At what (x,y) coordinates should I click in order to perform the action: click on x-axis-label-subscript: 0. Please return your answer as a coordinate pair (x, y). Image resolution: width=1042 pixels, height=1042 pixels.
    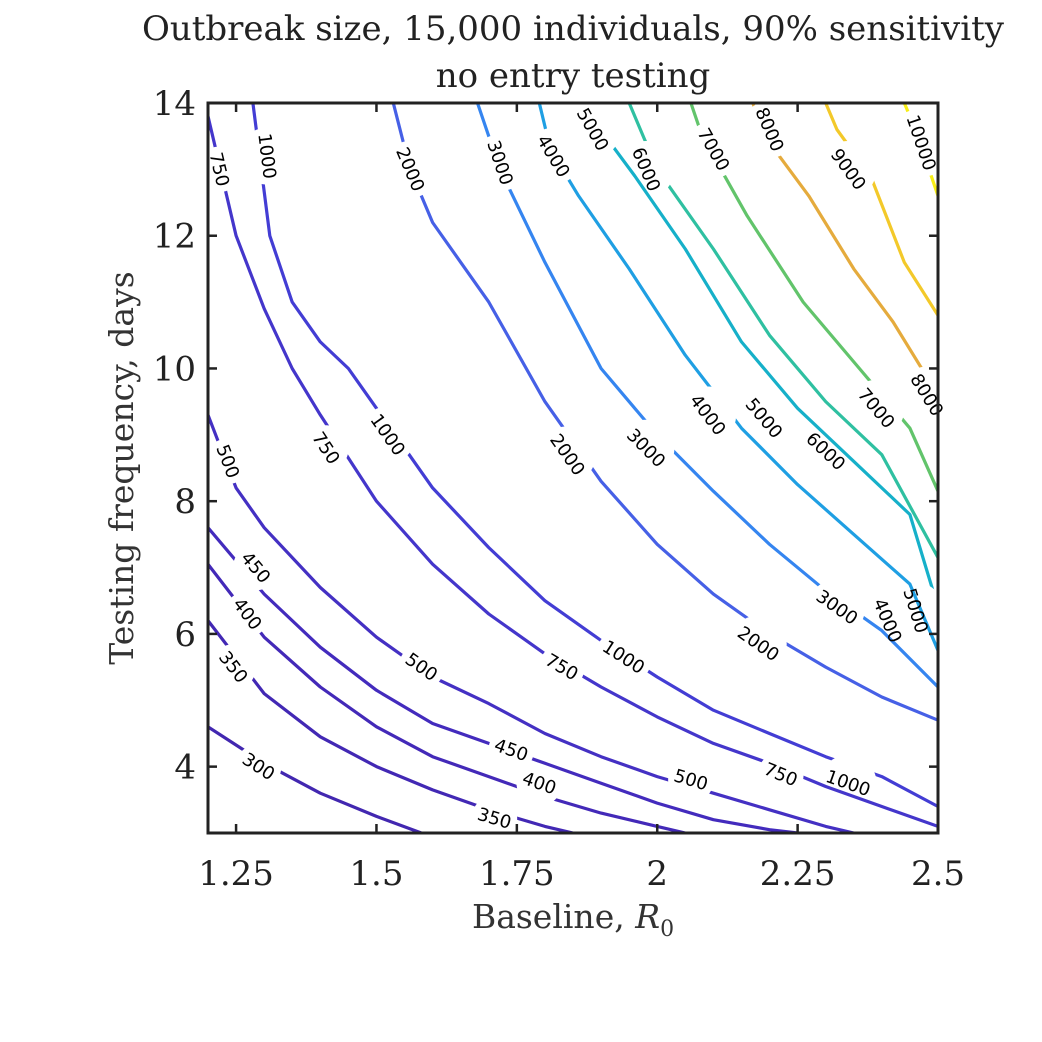
    Looking at the image, I should click on (667, 929).